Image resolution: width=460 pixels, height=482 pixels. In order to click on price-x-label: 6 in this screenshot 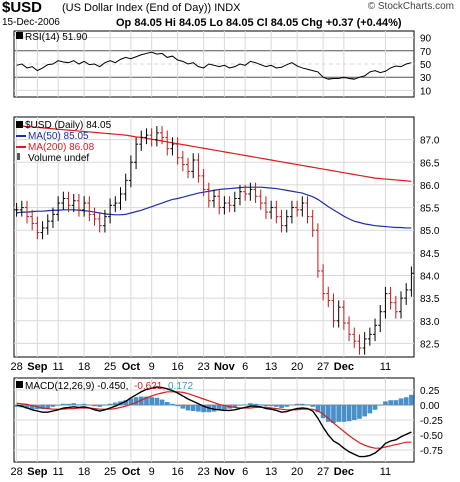, I will do `click(245, 367)`.